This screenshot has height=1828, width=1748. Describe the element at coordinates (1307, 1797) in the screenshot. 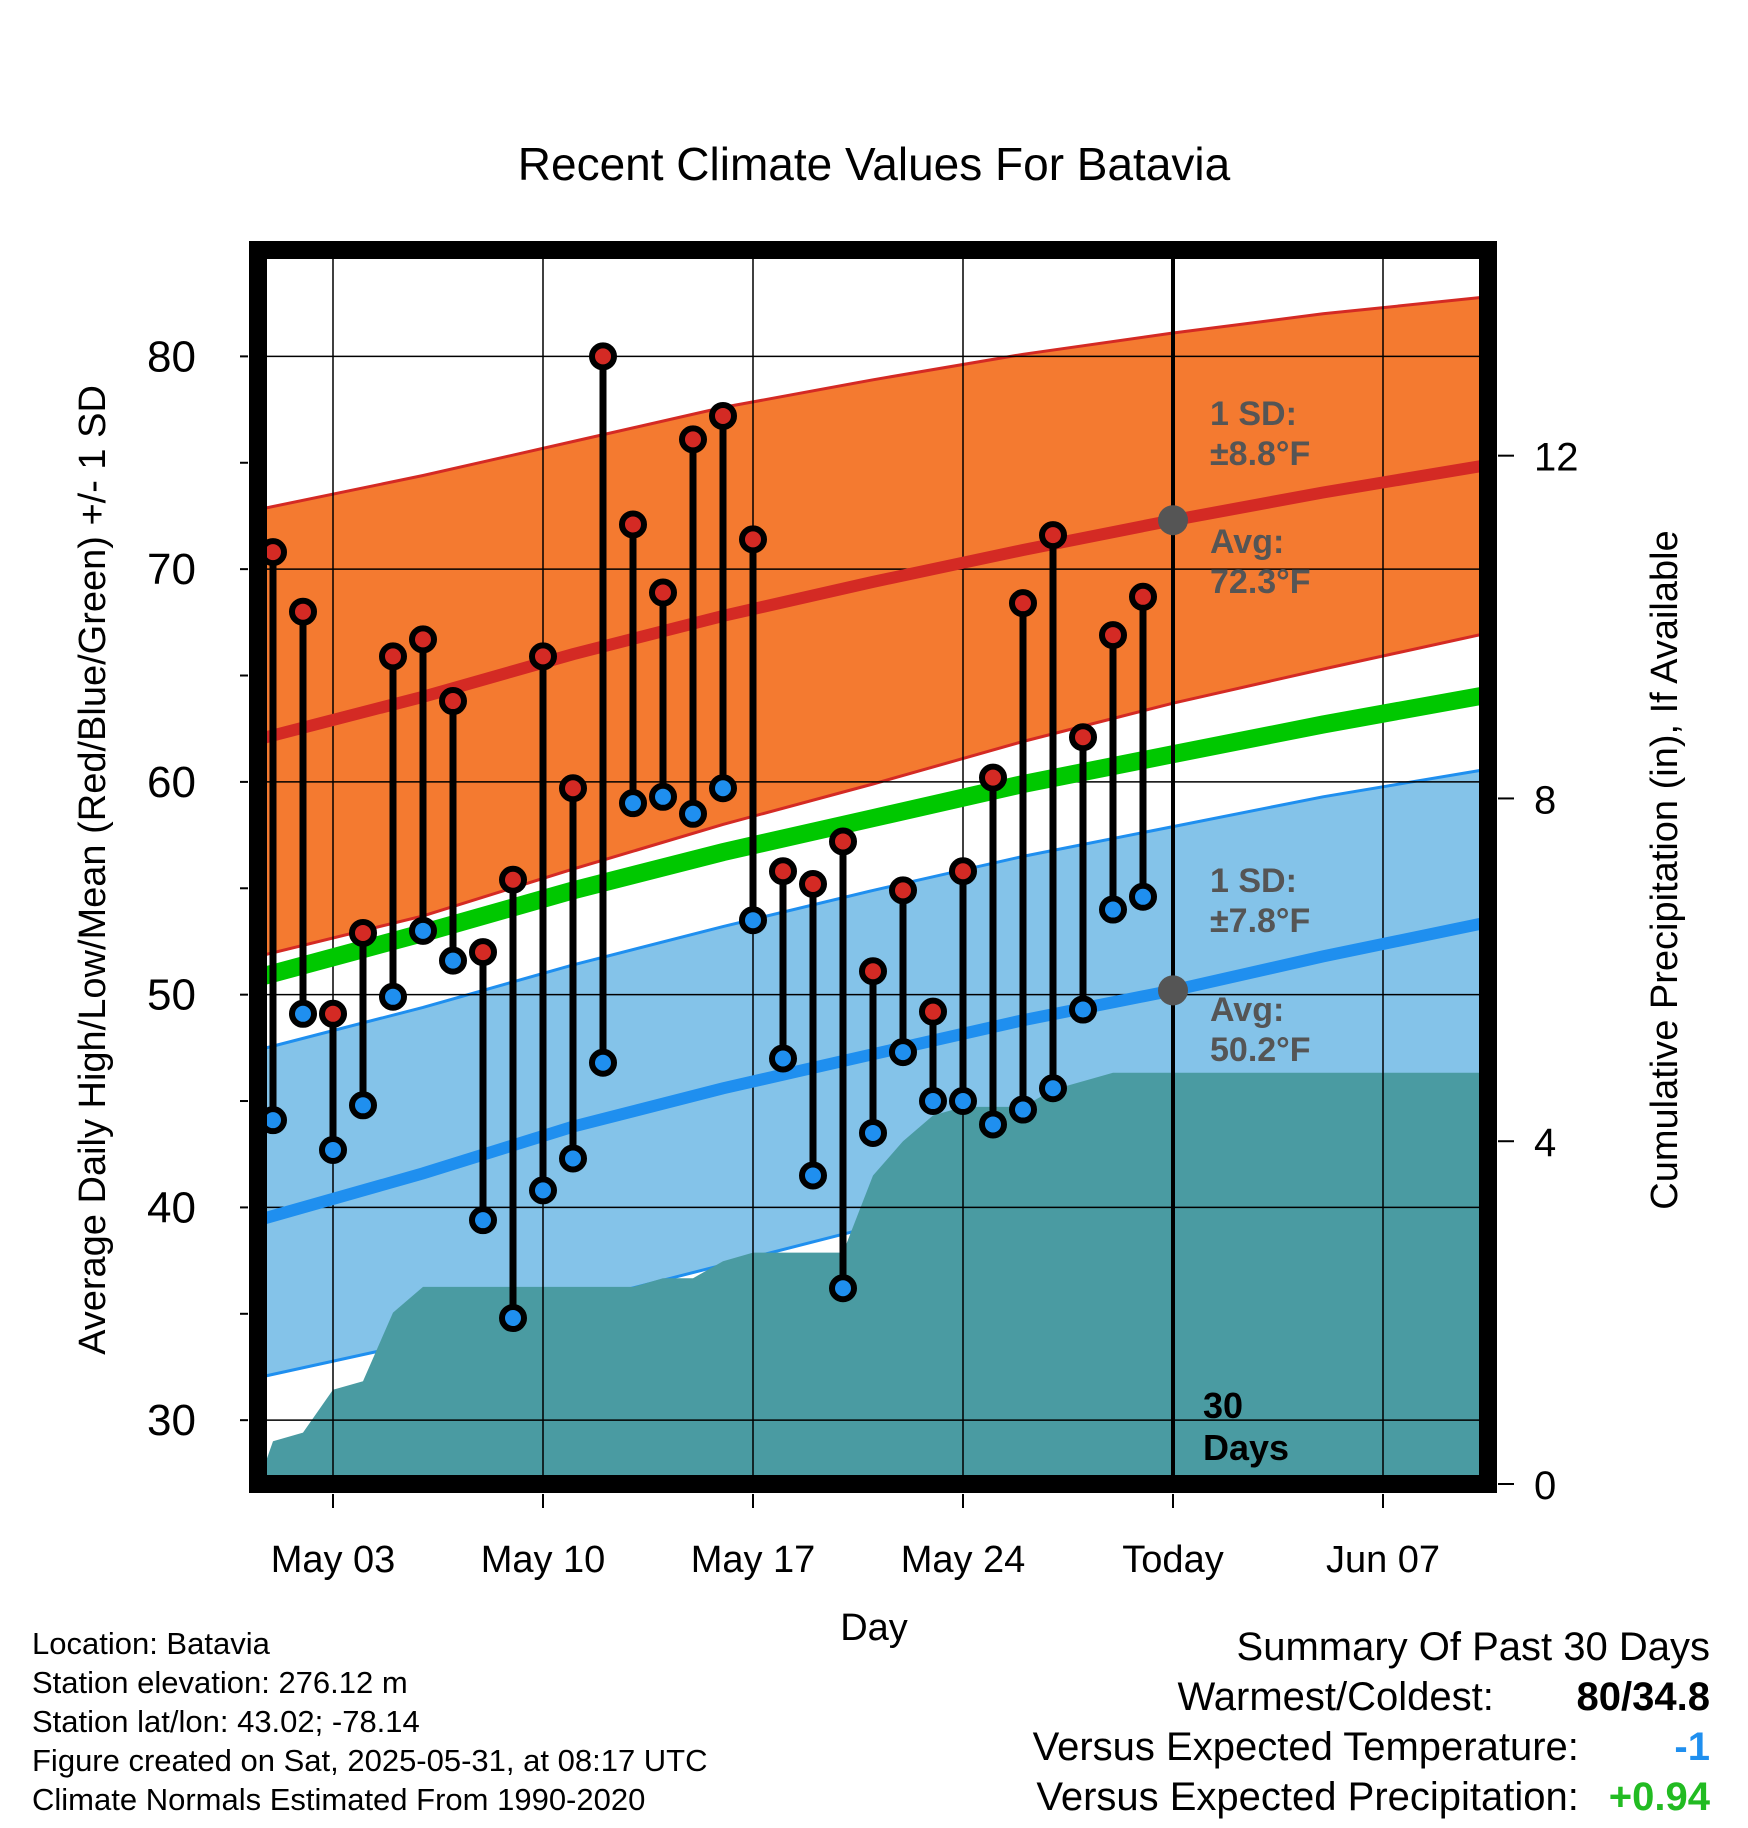

I see `precip-label: Versus Expected Precipitation:` at that location.